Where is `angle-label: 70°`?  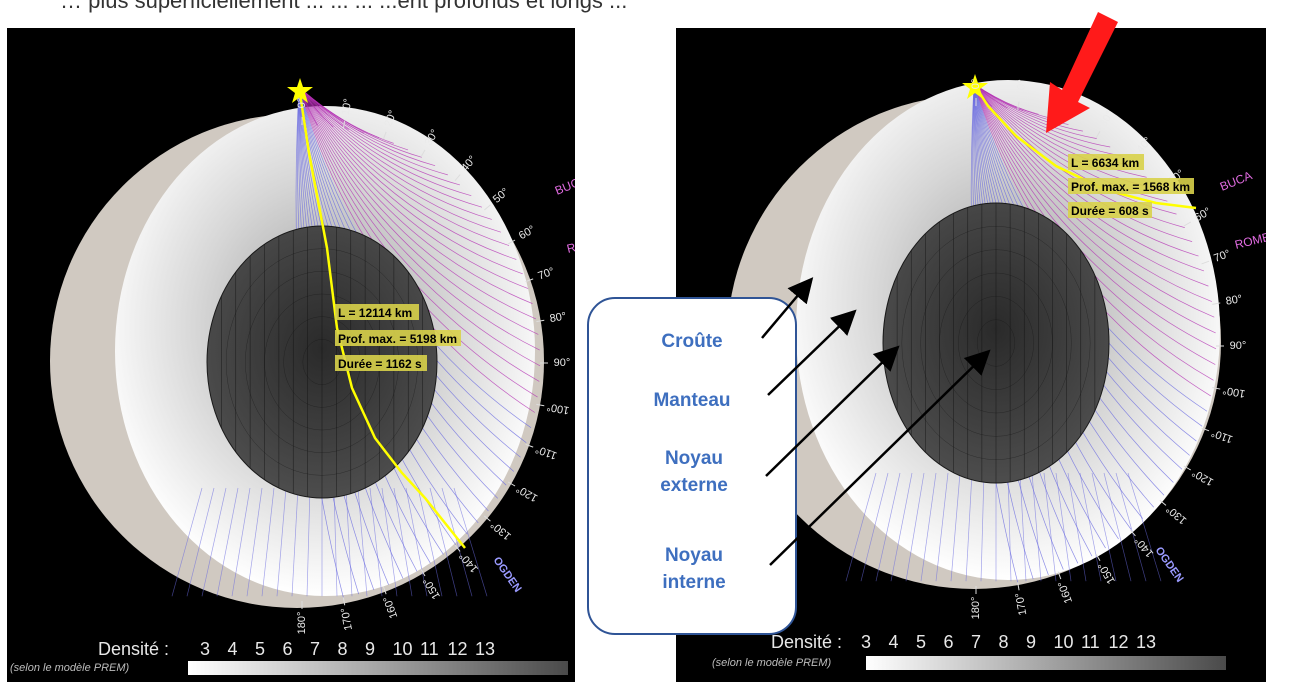 angle-label: 70° is located at coordinates (1222, 256).